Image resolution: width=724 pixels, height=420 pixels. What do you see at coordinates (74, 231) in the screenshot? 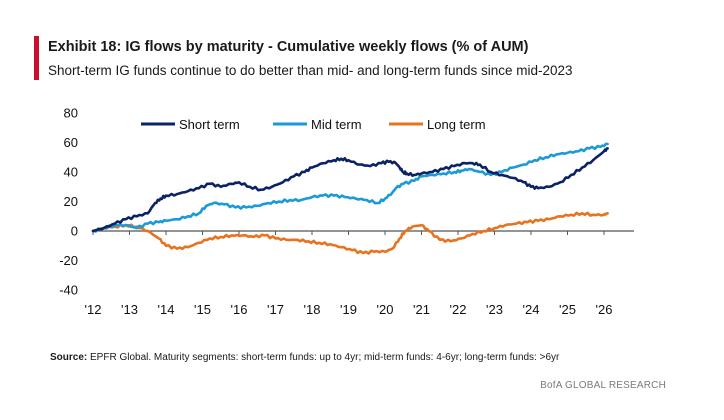
I see `y-tick-label: 0` at bounding box center [74, 231].